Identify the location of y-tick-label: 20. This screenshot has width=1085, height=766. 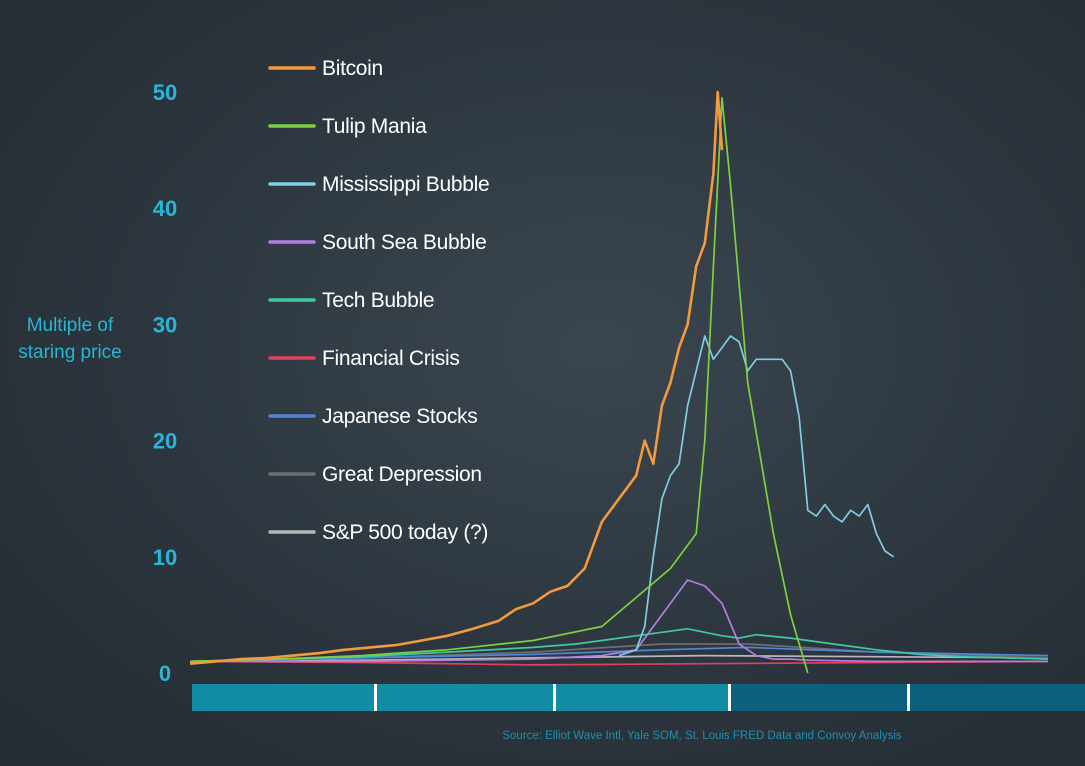
(165, 441).